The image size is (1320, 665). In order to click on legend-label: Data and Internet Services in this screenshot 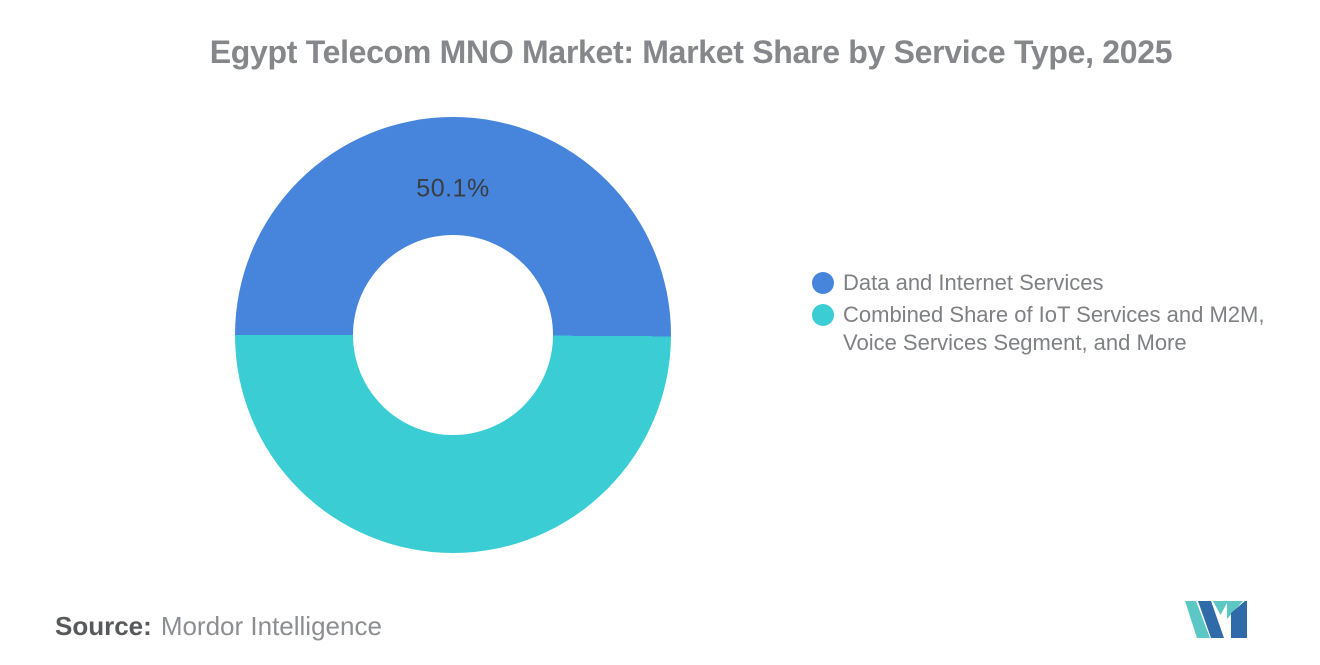, I will do `click(973, 282)`.